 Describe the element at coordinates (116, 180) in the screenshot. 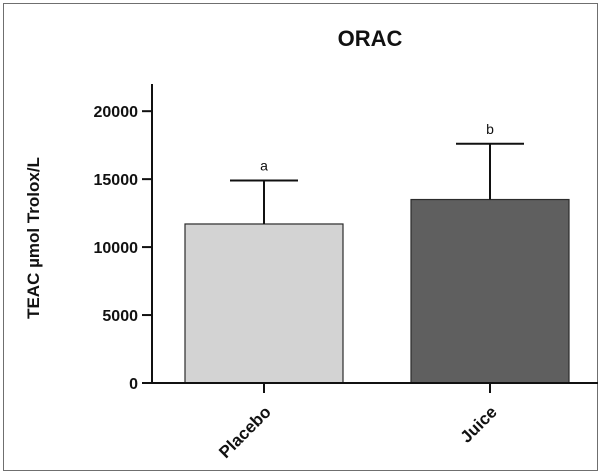

I see `y-tick-label-15000: 15000` at that location.